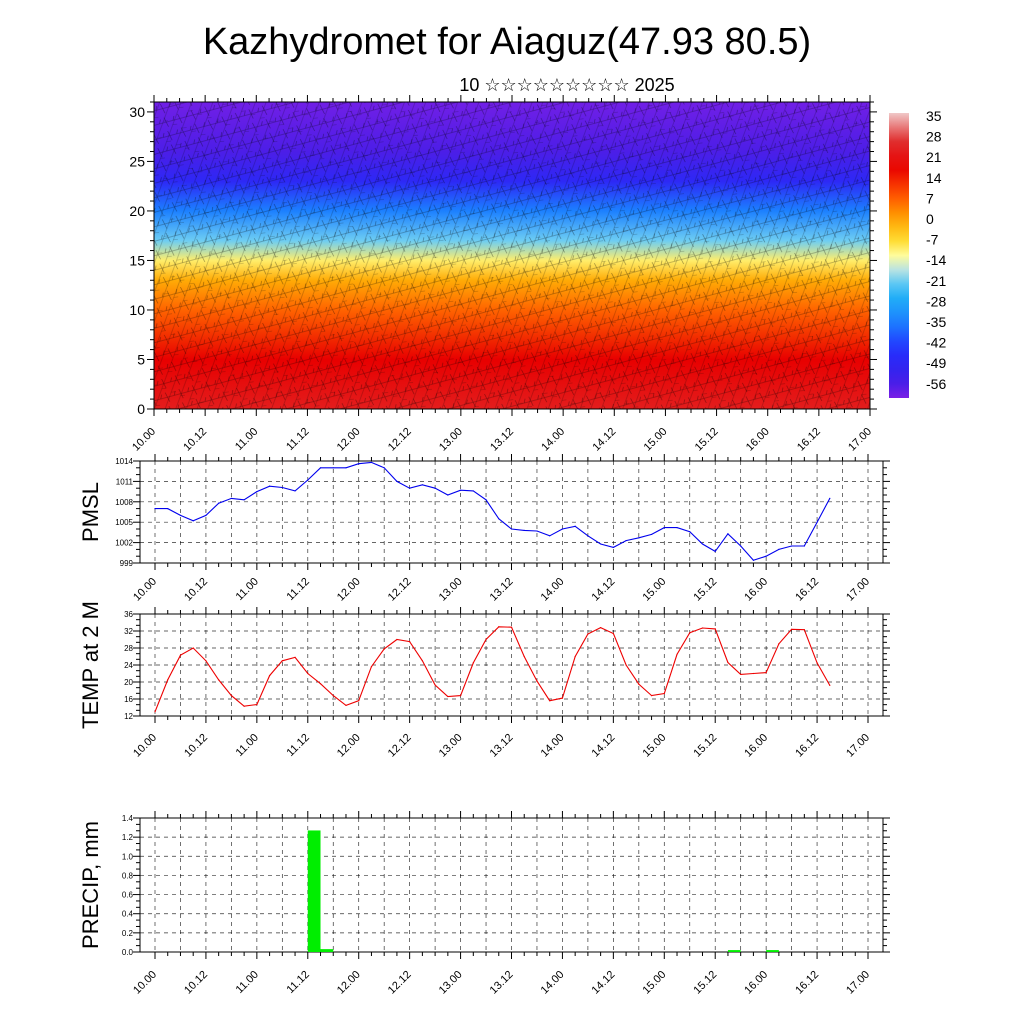 This screenshot has height=1024, width=1024. Describe the element at coordinates (553, 746) in the screenshot. I see `panel-temp-x-tick-label: 14.00` at that location.